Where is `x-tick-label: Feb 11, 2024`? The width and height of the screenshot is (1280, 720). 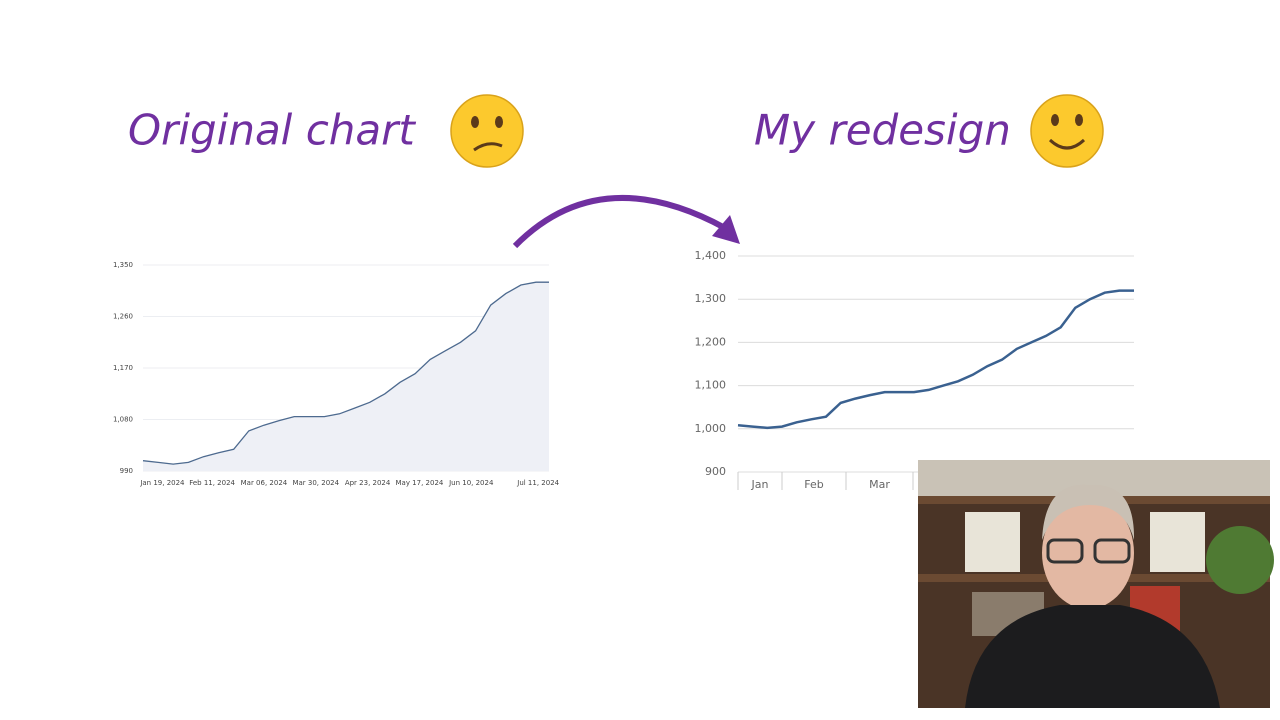 x-tick-label: Feb 11, 2024 is located at coordinates (212, 483).